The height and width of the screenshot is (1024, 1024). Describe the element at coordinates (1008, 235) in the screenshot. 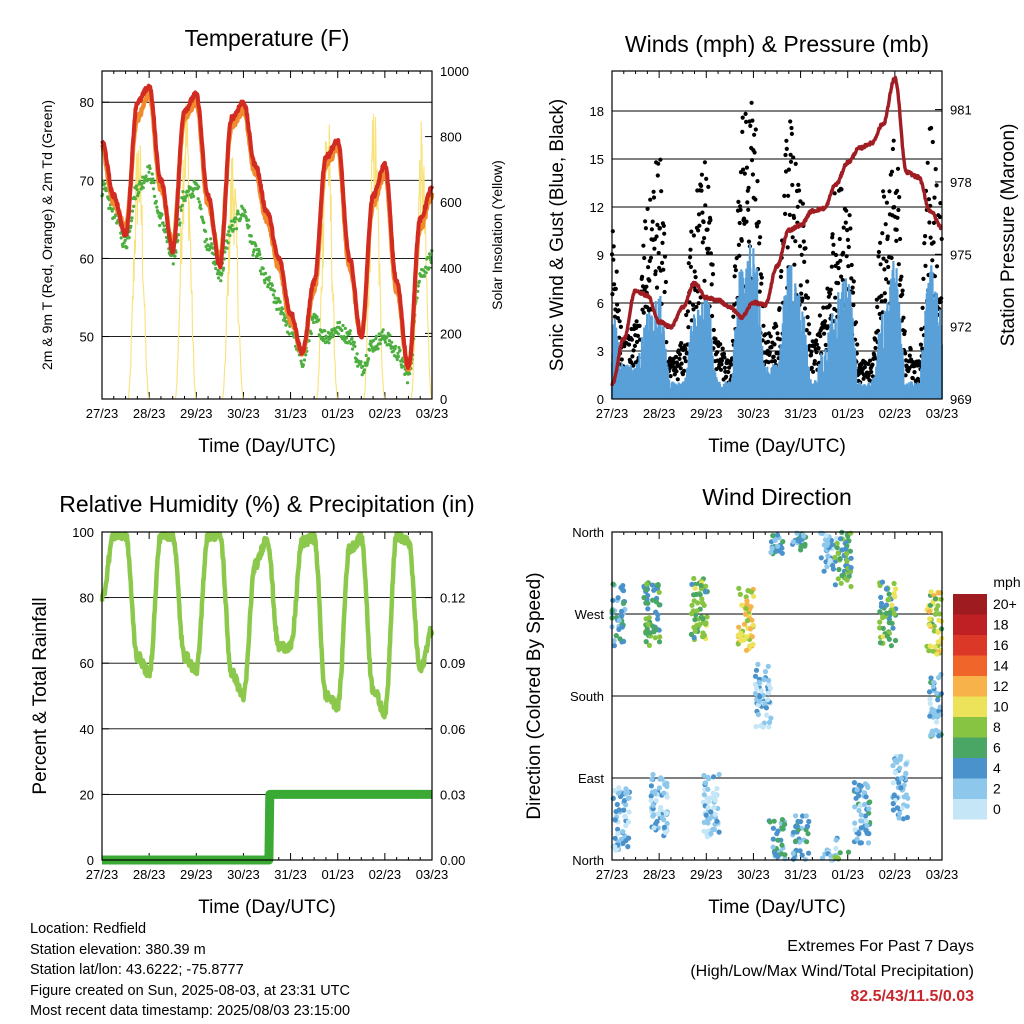

I see `y2-axis-label: Station Pressure (Maroon)` at that location.